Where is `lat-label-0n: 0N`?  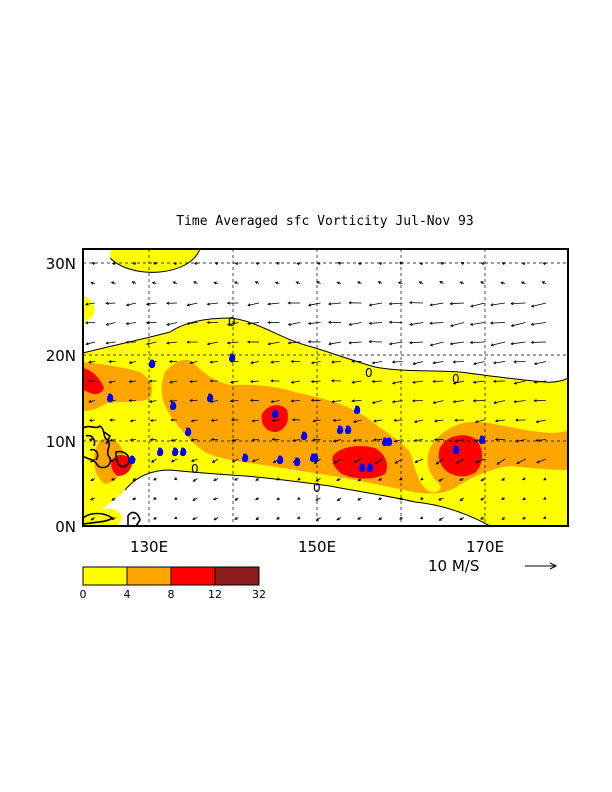 lat-label-0n: 0N is located at coordinates (65, 527).